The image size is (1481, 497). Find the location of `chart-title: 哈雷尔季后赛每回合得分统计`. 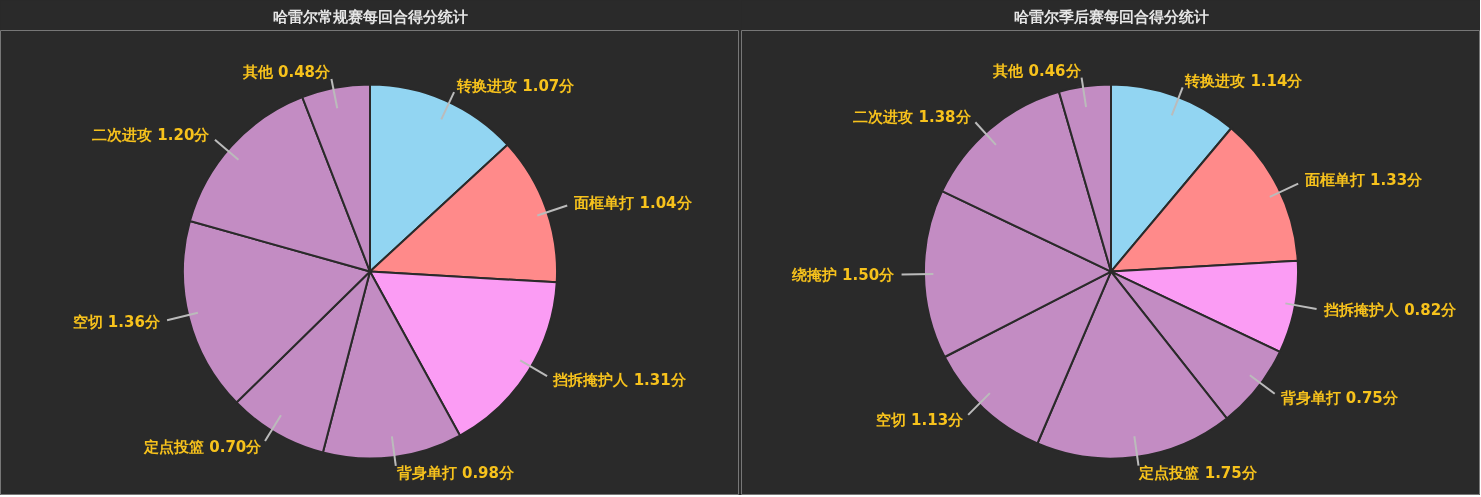

chart-title: 哈雷尔季后赛每回合得分统计 is located at coordinates (1111, 16).